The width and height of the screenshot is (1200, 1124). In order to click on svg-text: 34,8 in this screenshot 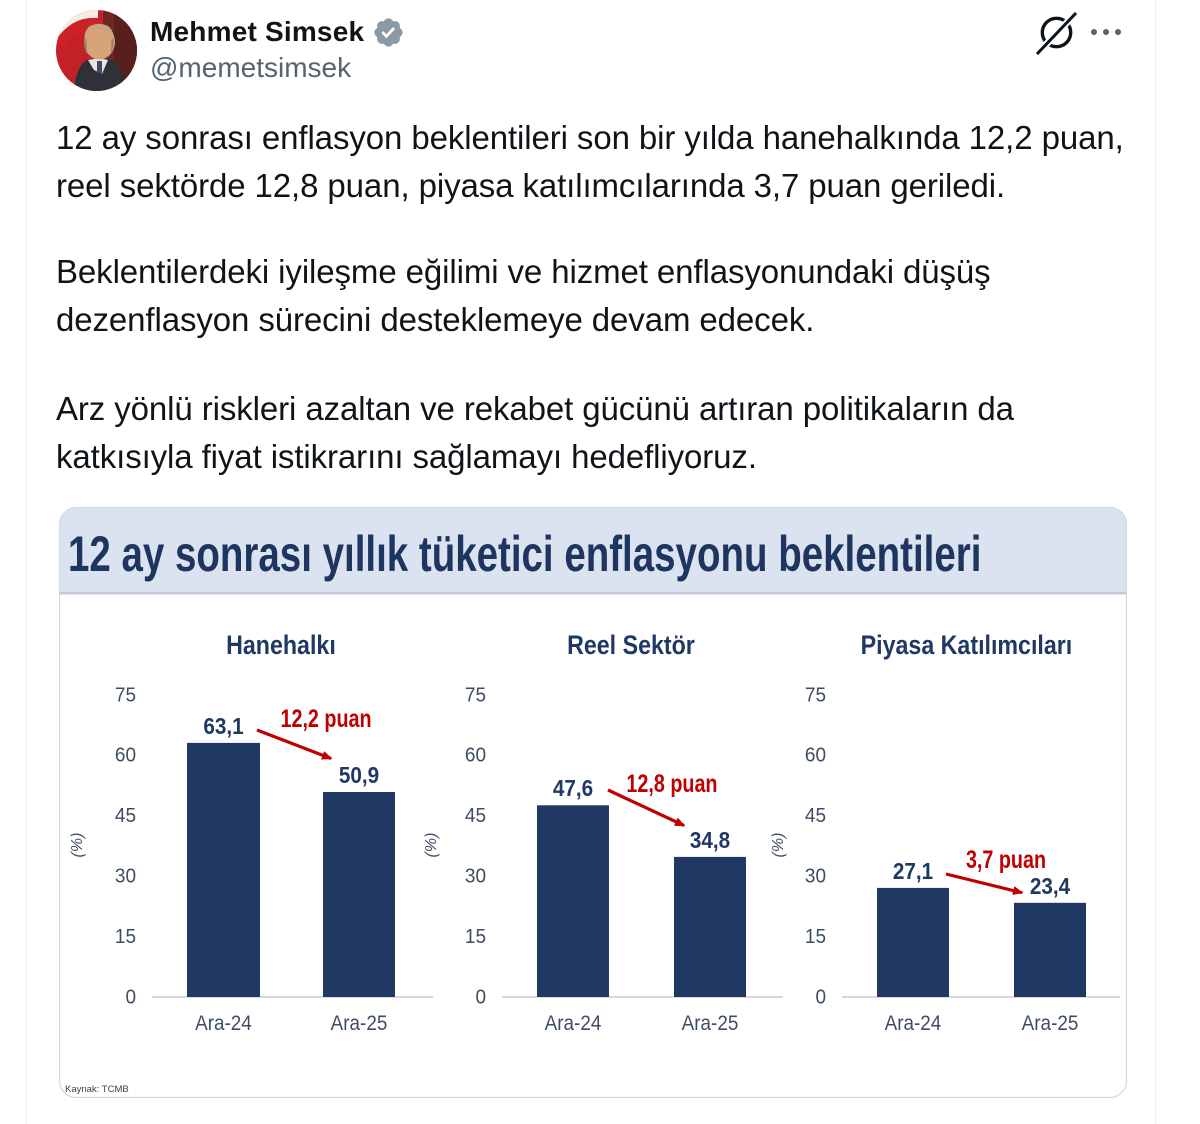, I will do `click(710, 840)`.